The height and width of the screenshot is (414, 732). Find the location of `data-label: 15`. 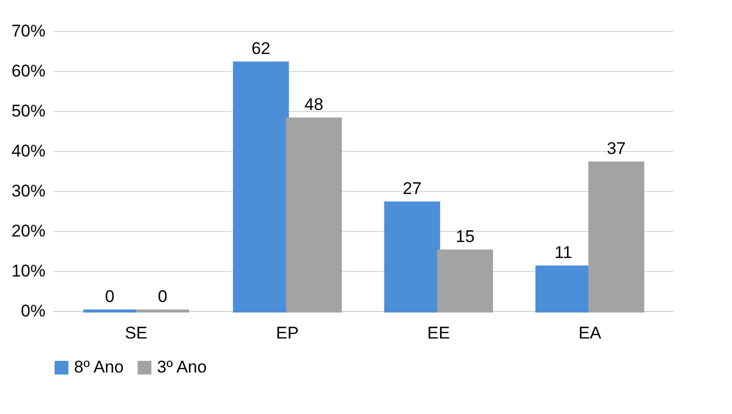

data-label: 15 is located at coordinates (465, 236).